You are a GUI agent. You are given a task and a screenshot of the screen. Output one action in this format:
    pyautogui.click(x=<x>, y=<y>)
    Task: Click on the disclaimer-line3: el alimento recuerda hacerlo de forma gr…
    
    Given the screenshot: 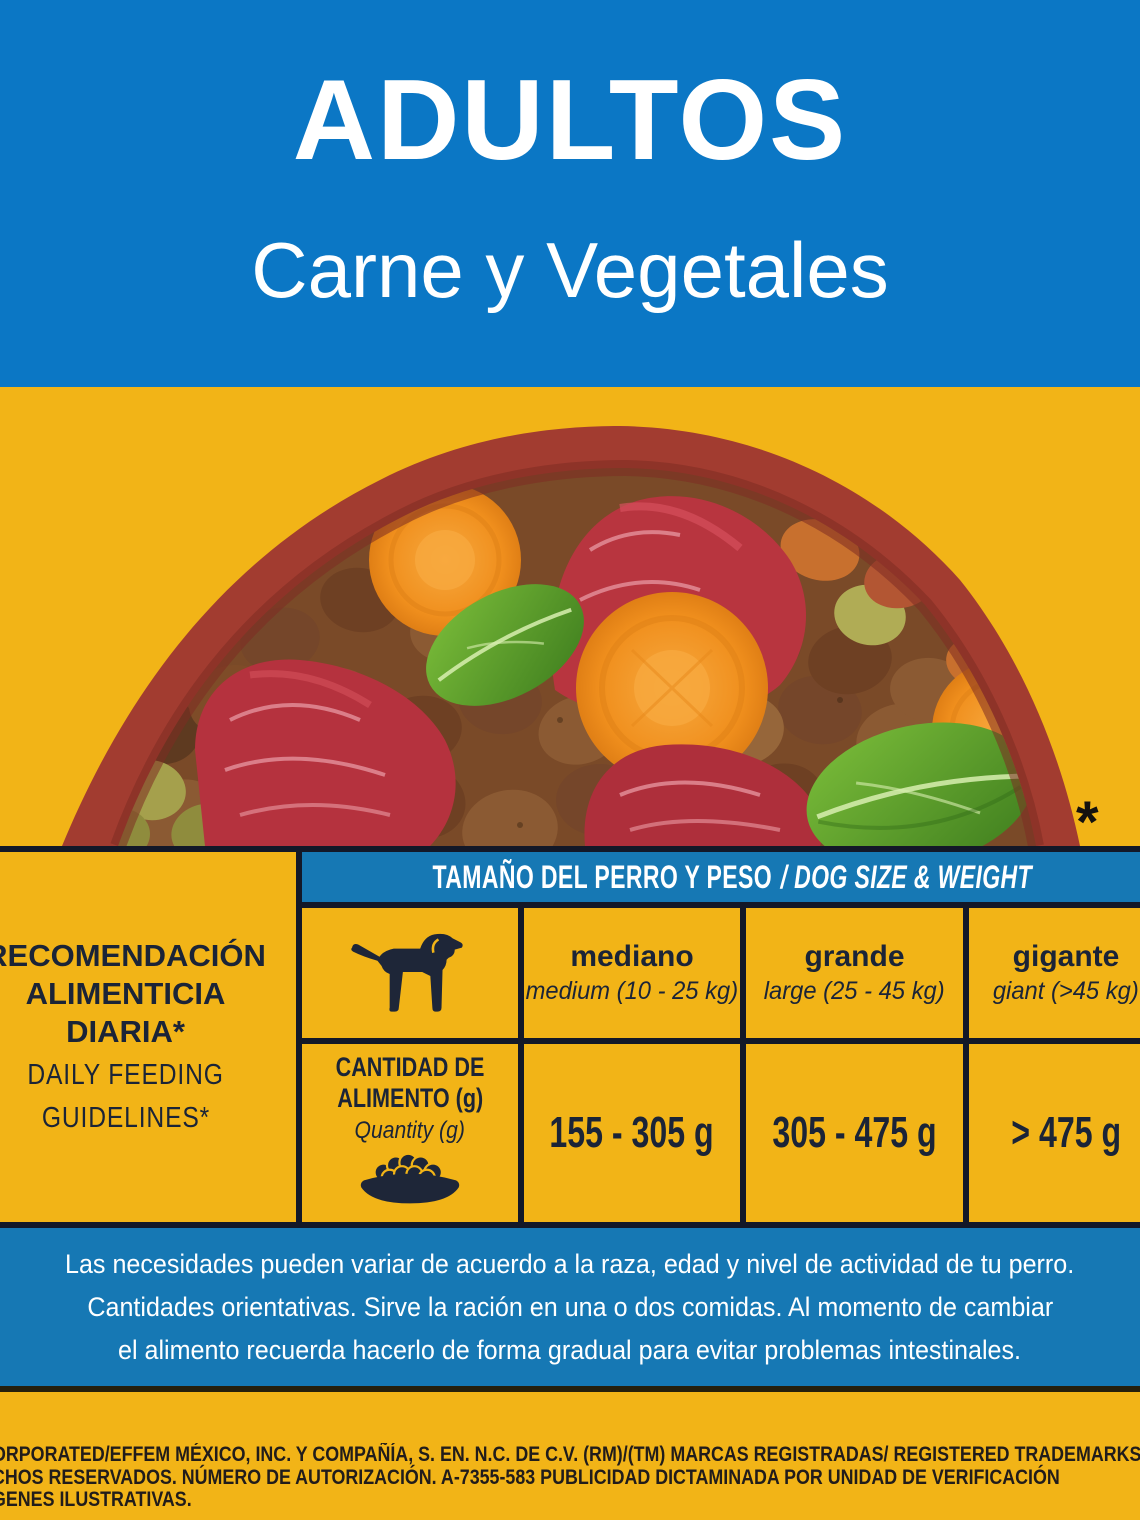 What is the action you would take?
    pyautogui.click(x=570, y=1349)
    